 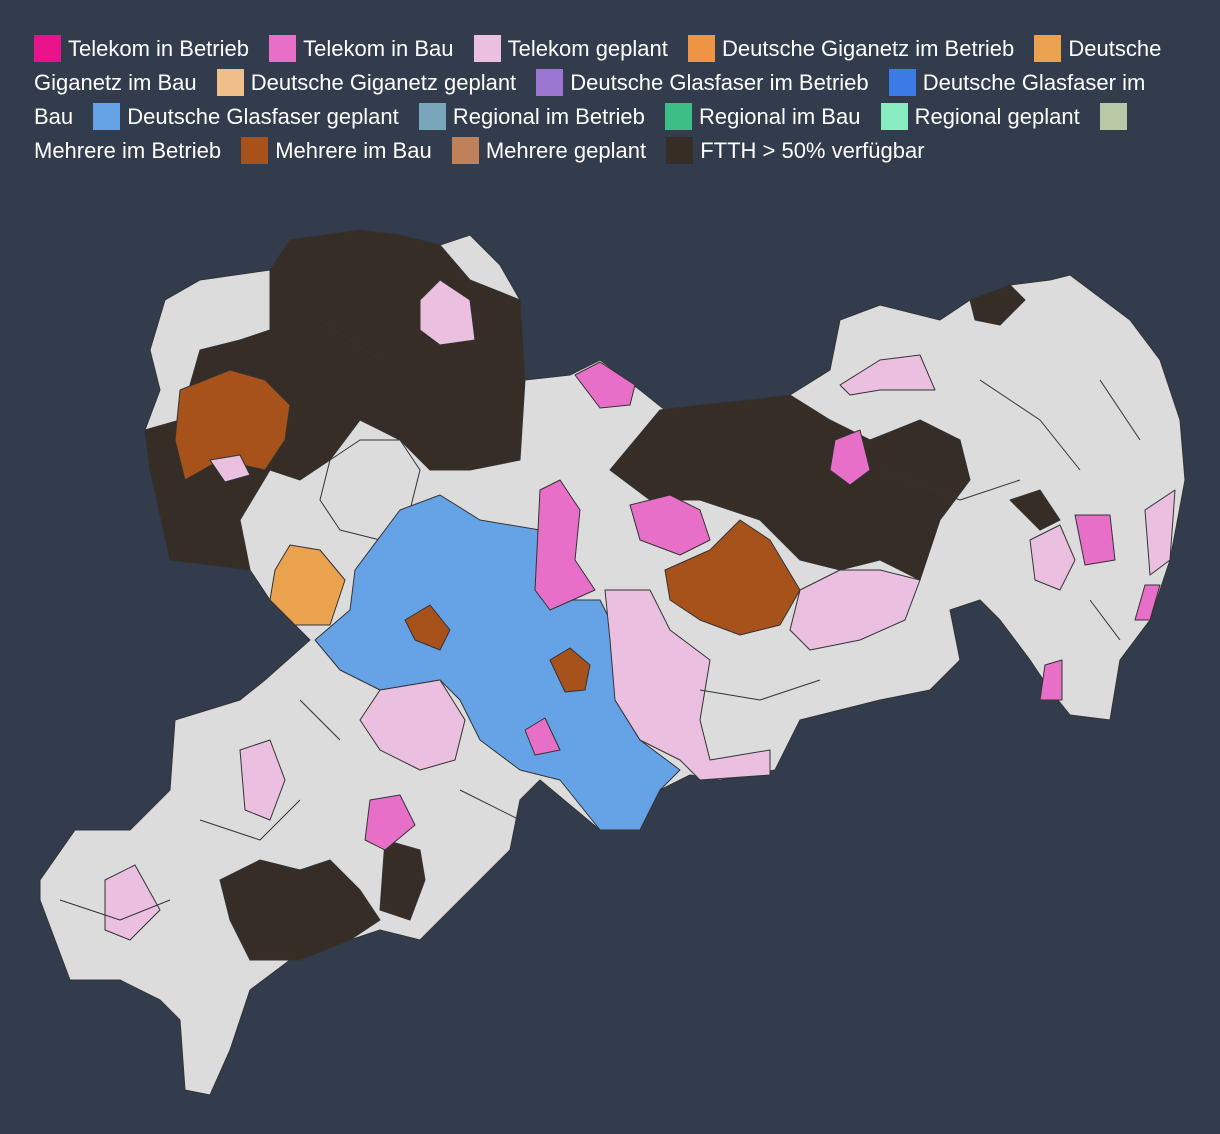 I want to click on legend-label: Deutsche Glasfaser geplant, so click(x=263, y=116).